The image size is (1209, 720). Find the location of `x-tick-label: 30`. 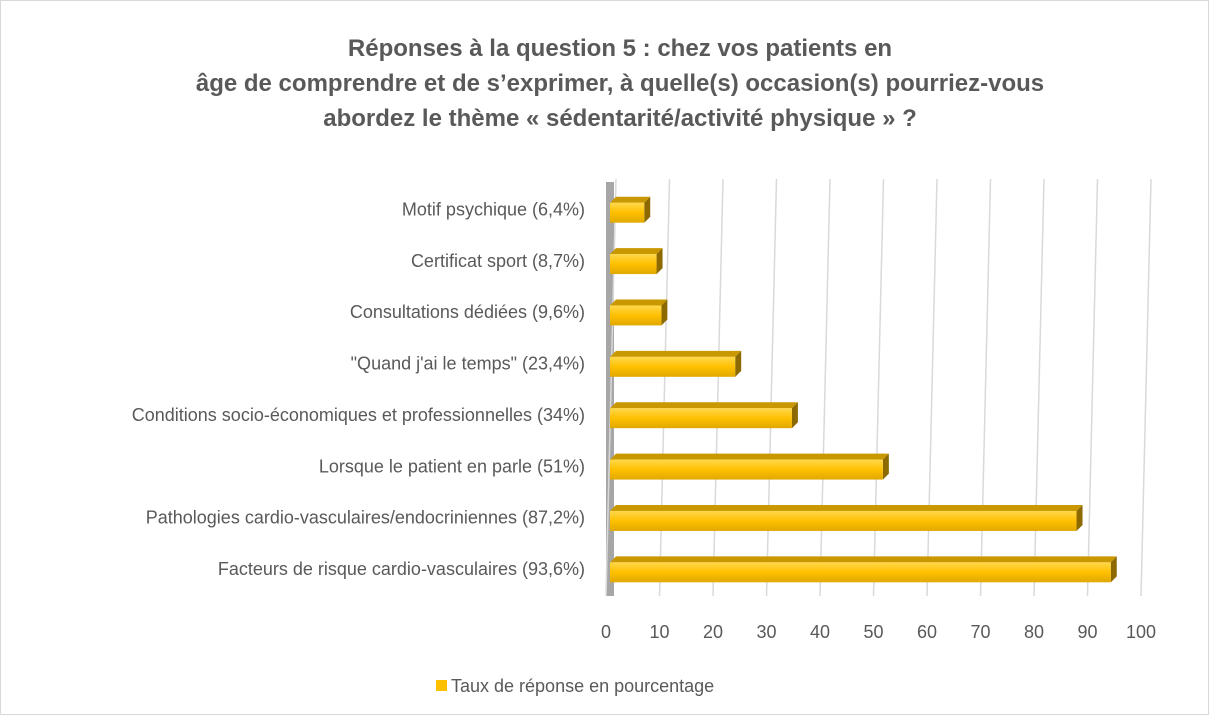

x-tick-label: 30 is located at coordinates (766, 632).